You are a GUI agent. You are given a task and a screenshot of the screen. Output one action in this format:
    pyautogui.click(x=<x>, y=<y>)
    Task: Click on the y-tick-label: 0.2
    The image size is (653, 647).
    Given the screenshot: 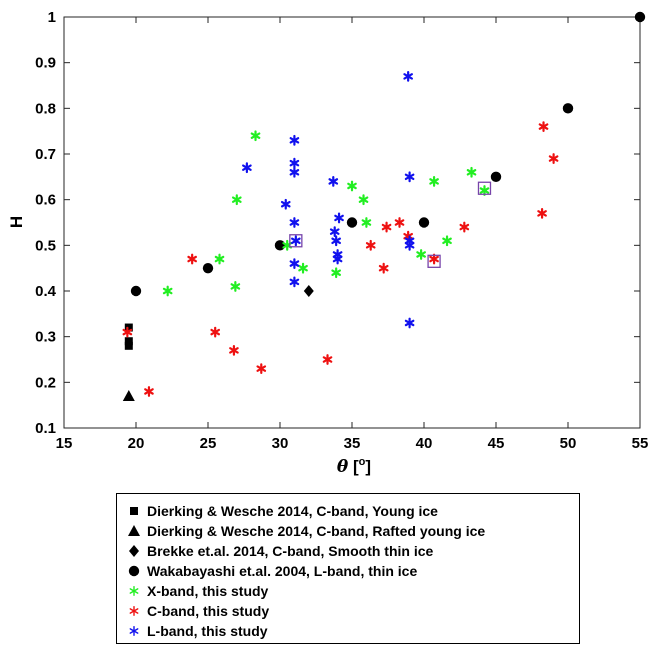 What is the action you would take?
    pyautogui.click(x=45, y=382)
    